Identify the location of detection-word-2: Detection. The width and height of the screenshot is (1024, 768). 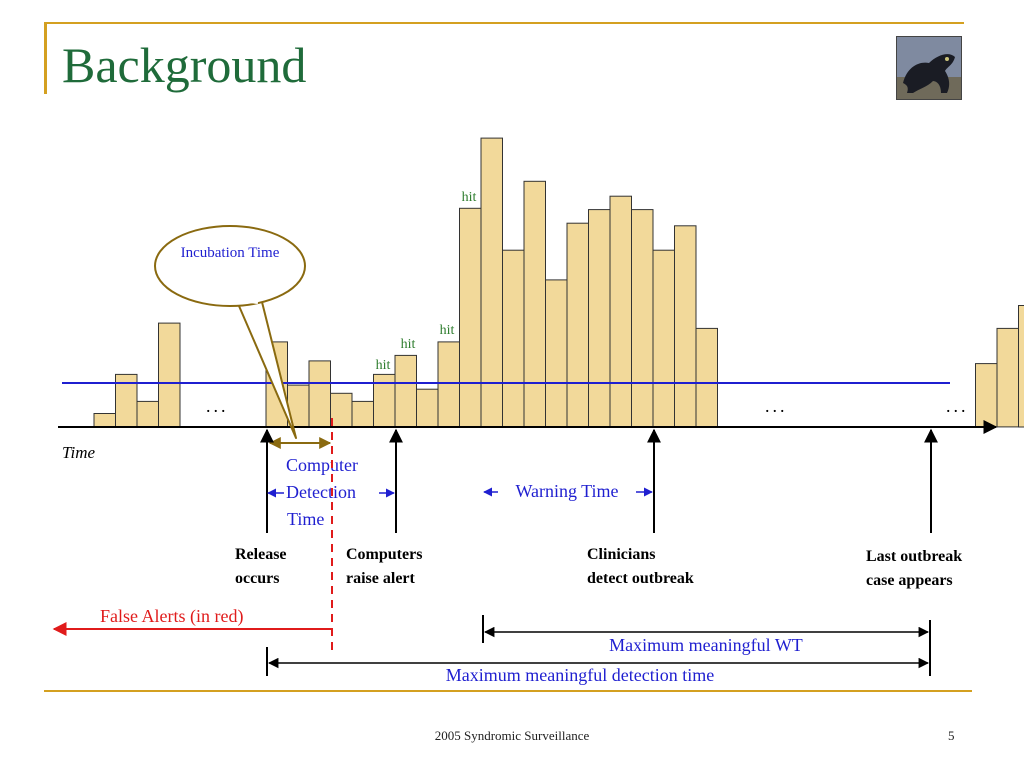
(321, 492).